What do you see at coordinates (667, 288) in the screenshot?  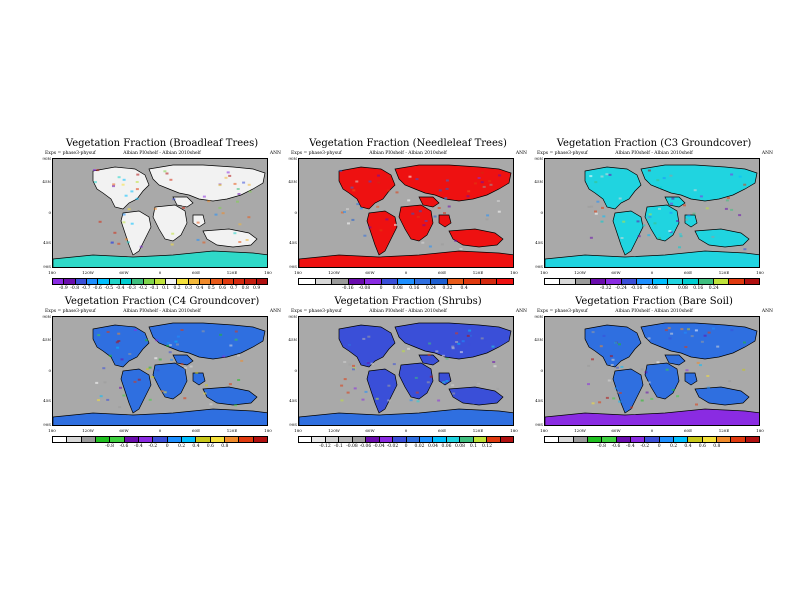 I see `colorbar-tick-label: 0` at bounding box center [667, 288].